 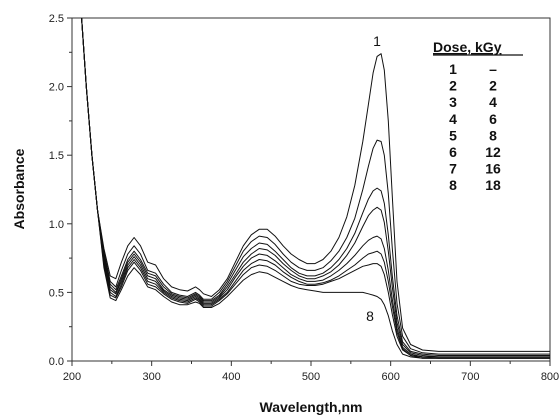 What do you see at coordinates (311, 407) in the screenshot?
I see `x-axis-title: Wavelength,nm` at bounding box center [311, 407].